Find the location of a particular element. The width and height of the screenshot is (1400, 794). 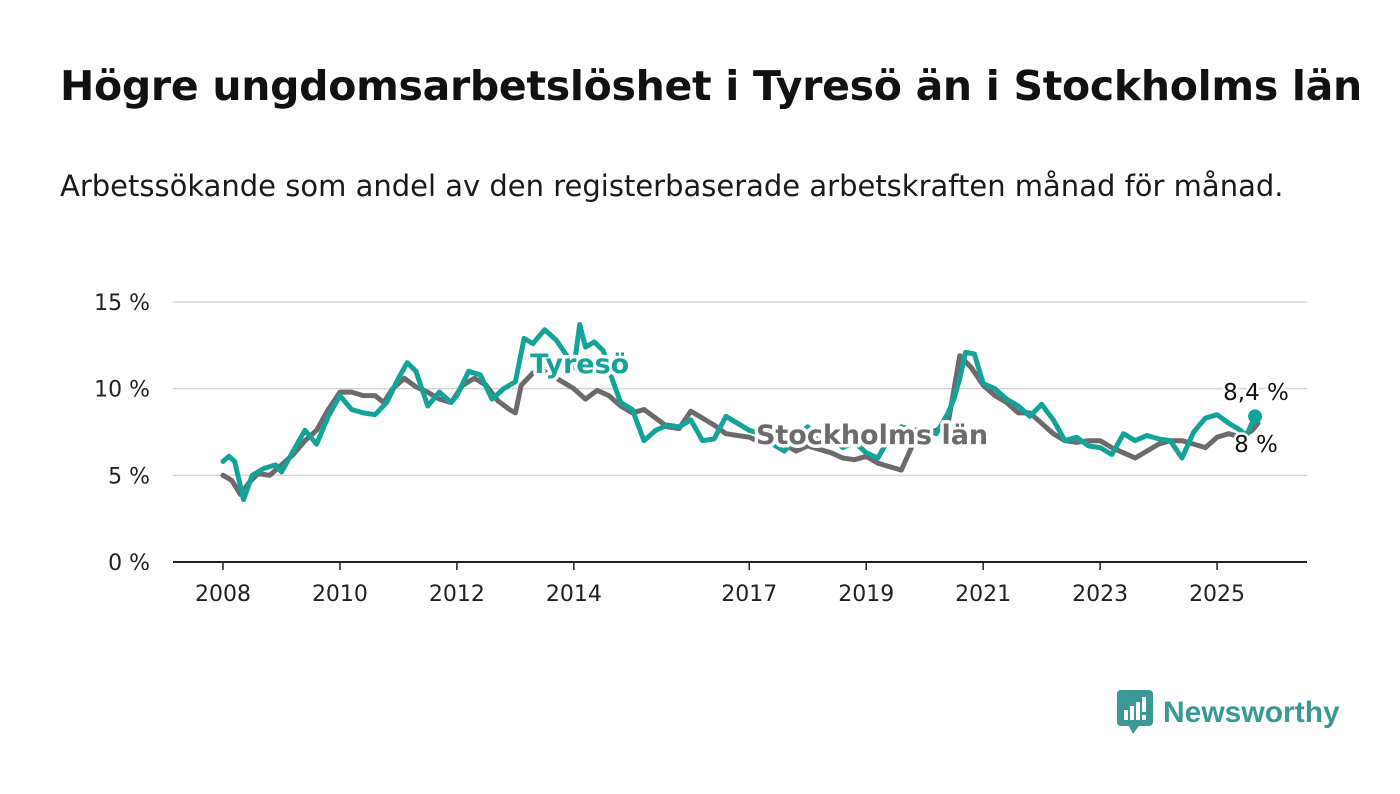

x-tick-label: 2025 is located at coordinates (1217, 594).